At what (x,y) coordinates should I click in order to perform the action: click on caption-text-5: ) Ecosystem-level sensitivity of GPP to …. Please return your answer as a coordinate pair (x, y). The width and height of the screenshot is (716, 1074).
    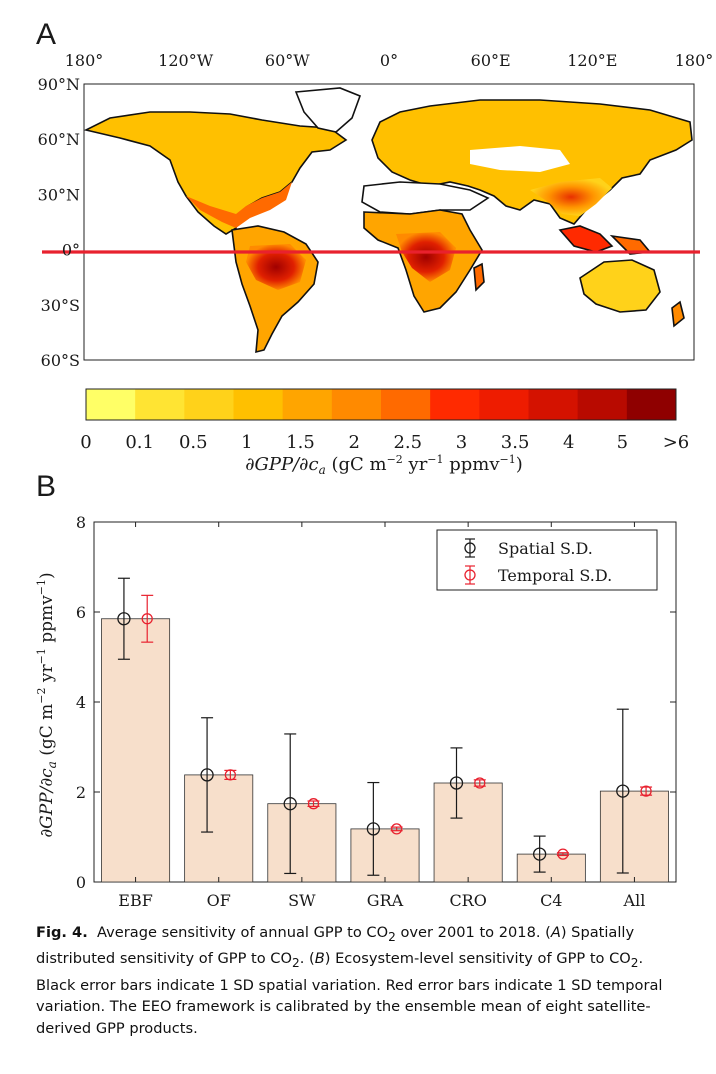
    Looking at the image, I should click on (477, 959).